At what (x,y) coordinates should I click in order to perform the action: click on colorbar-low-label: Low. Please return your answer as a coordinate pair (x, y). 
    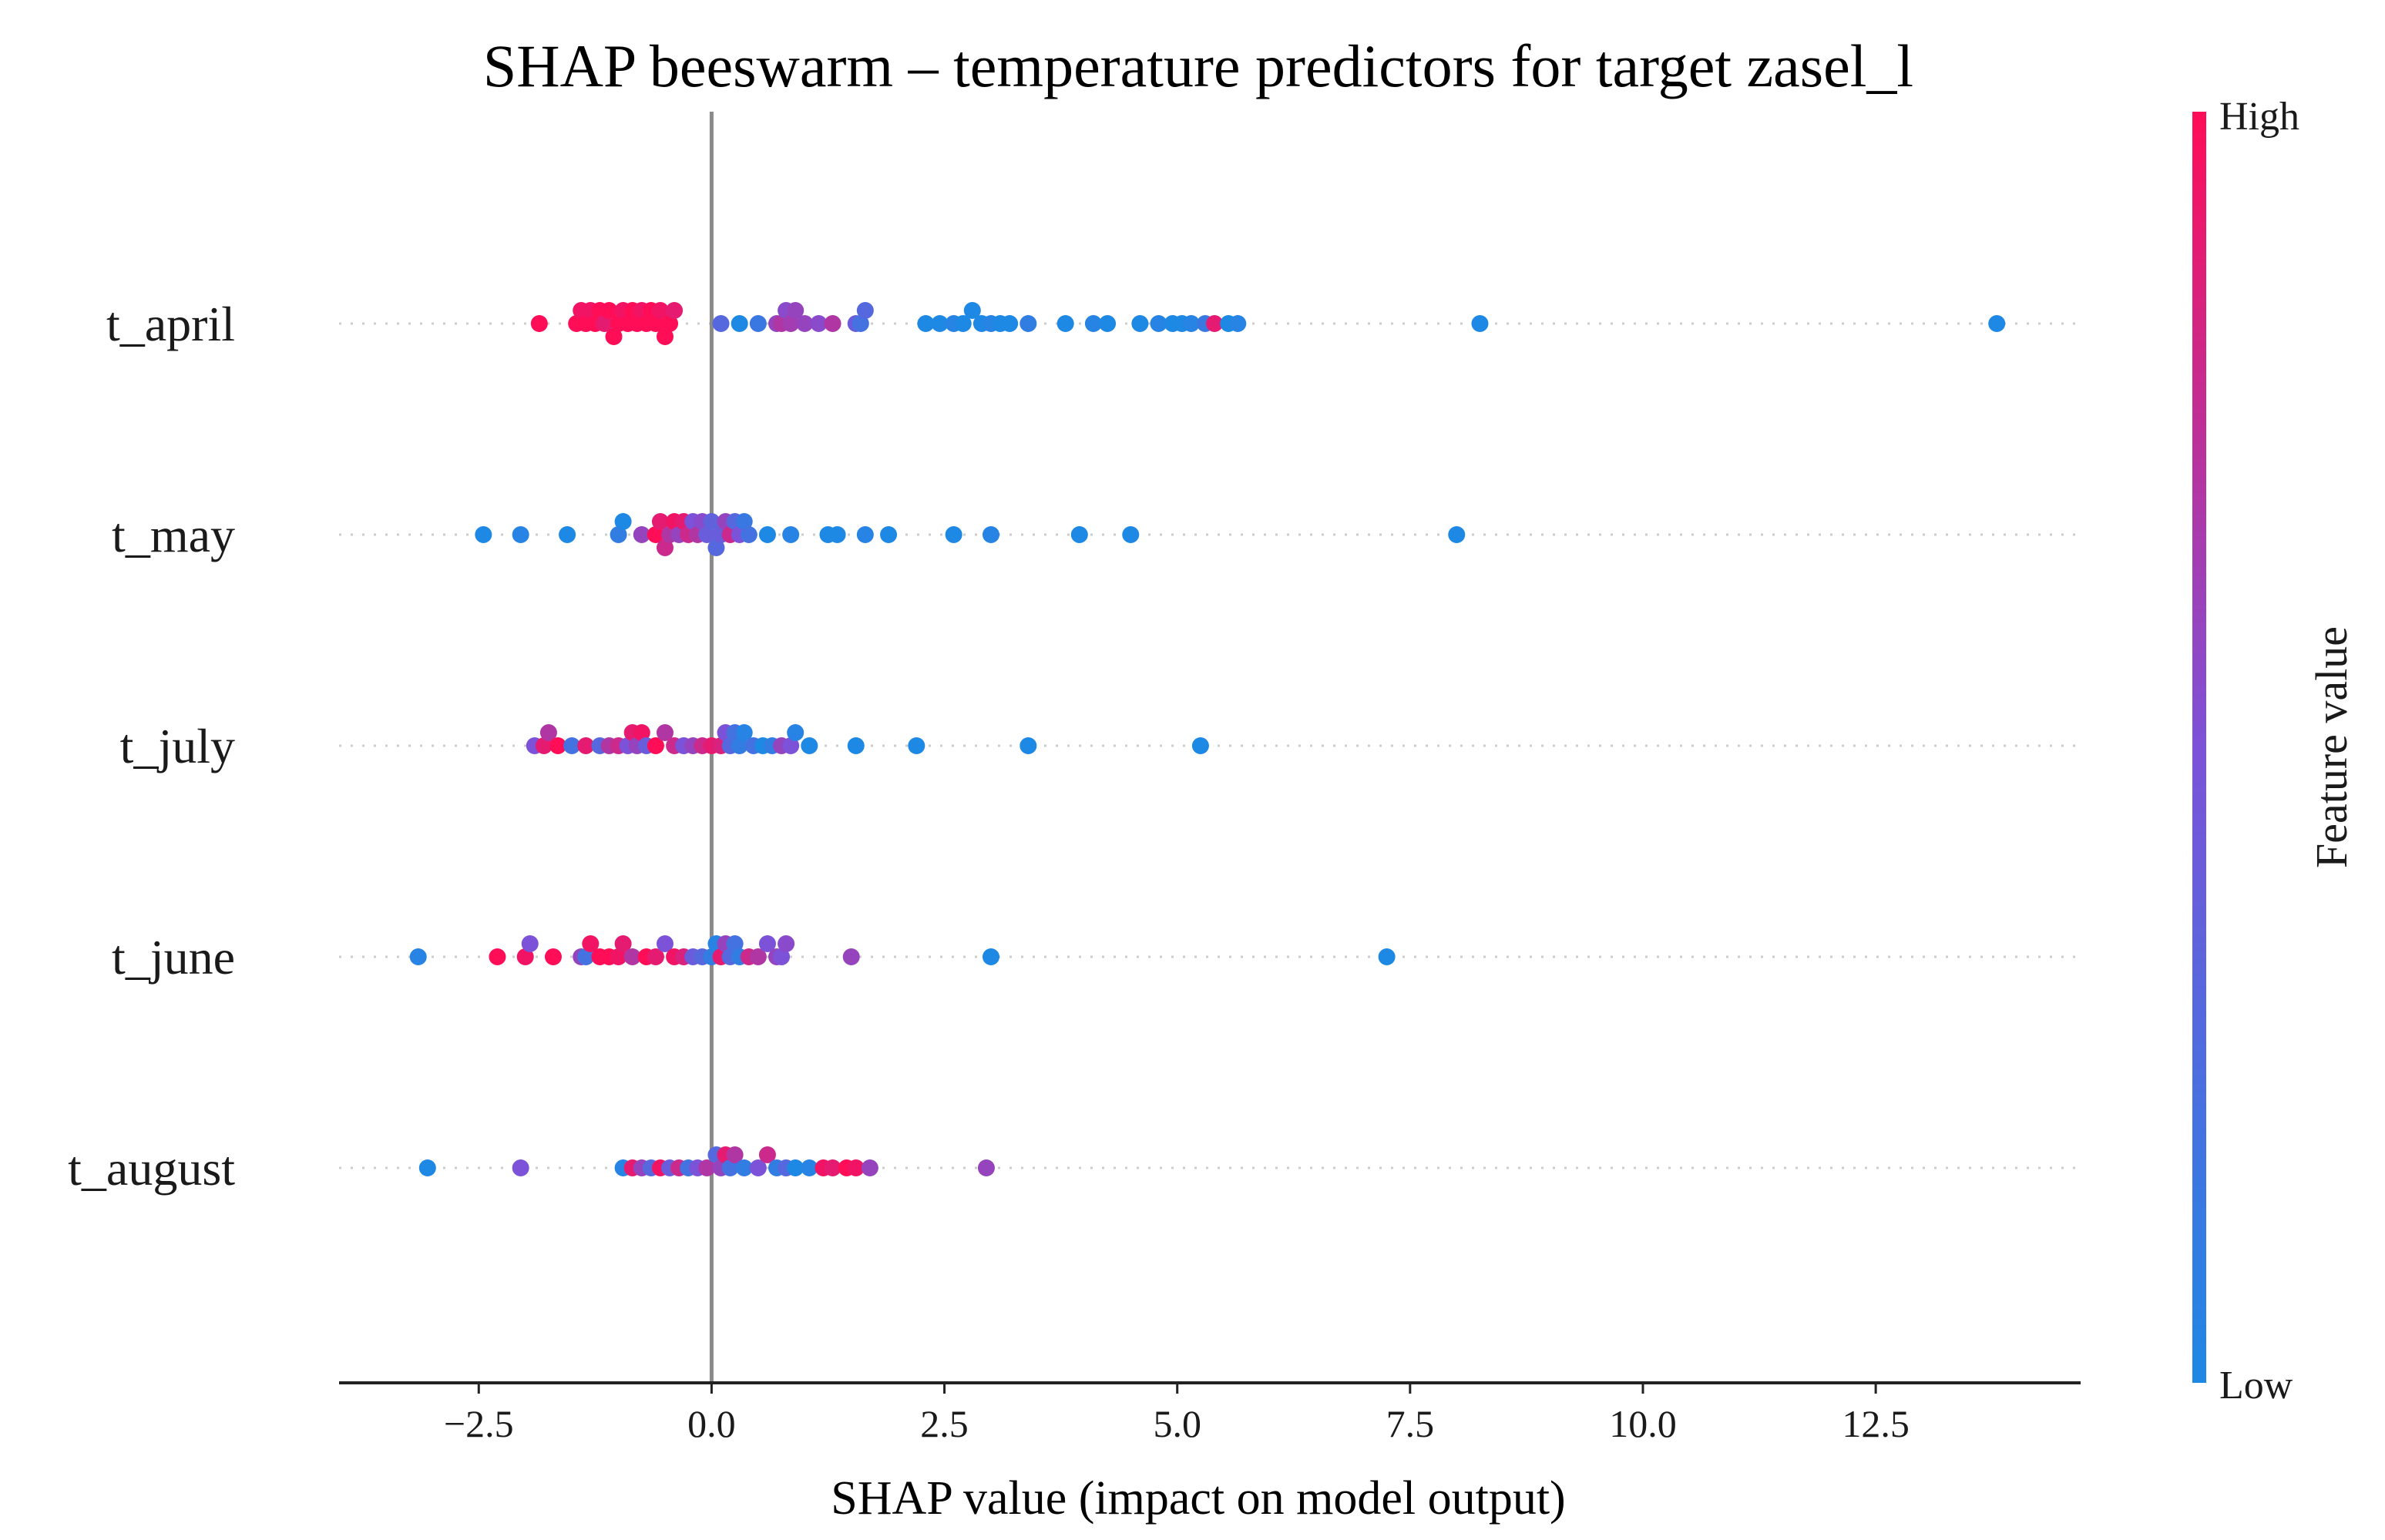
    Looking at the image, I should click on (2256, 1385).